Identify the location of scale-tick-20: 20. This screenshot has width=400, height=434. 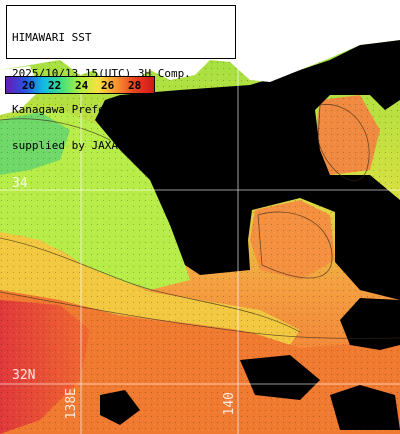
(29, 85).